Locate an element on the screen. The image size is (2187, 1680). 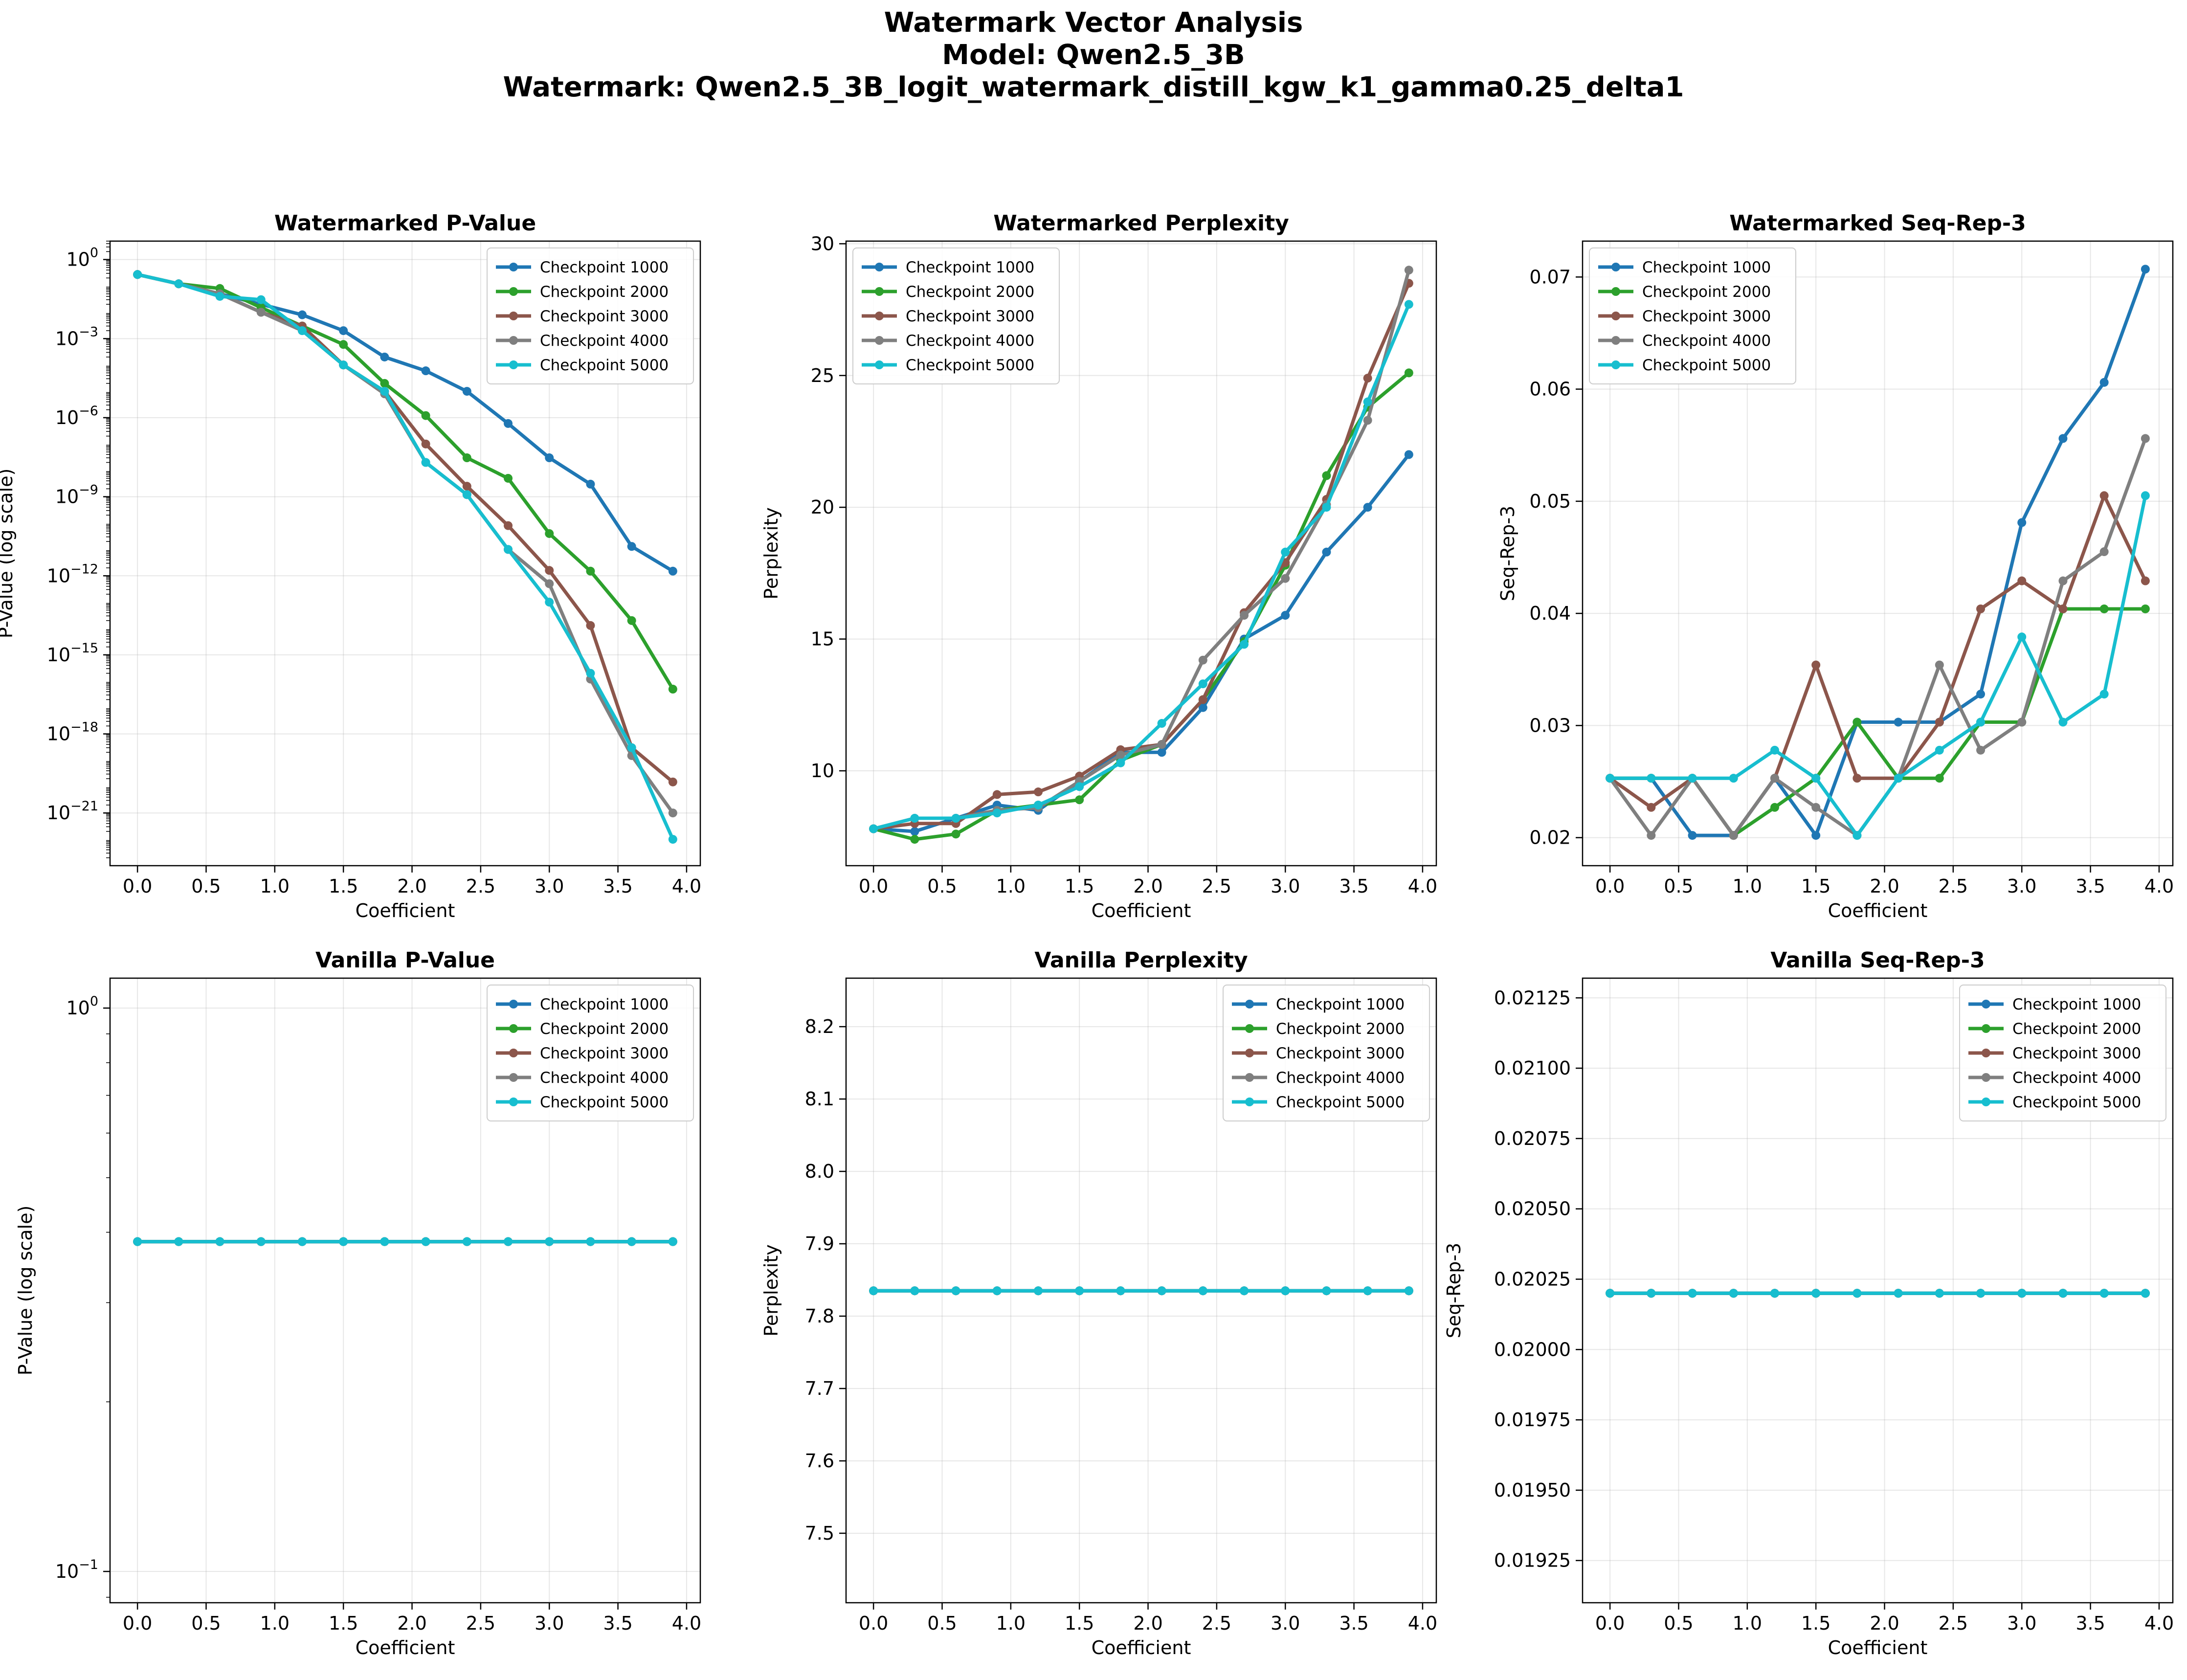
van-perplexity-y-axis-label: Perplexity is located at coordinates (771, 1290).